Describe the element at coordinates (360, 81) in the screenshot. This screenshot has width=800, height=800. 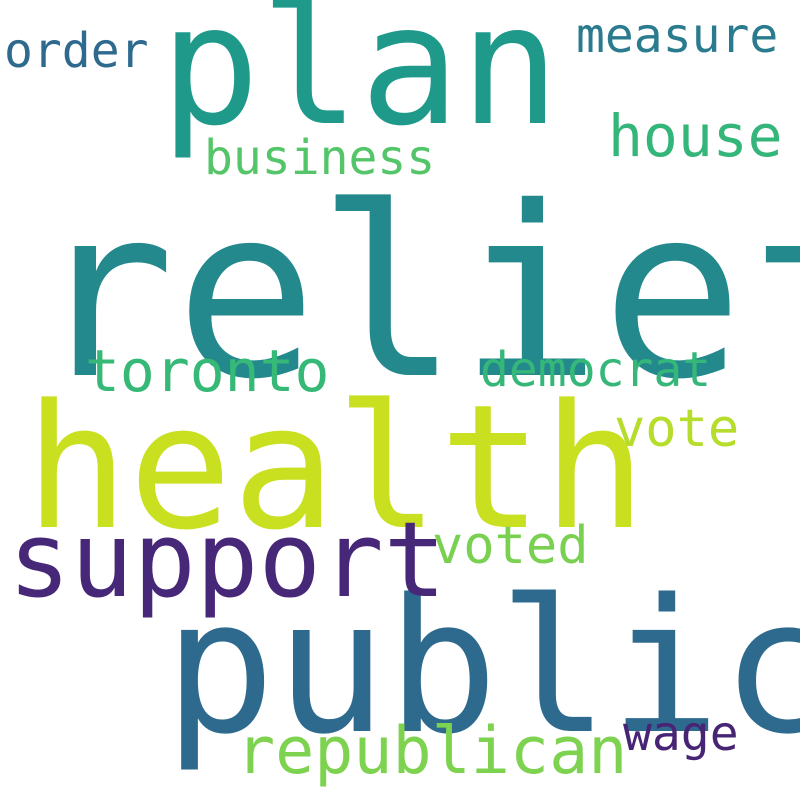
I see `word-plan: plan` at that location.